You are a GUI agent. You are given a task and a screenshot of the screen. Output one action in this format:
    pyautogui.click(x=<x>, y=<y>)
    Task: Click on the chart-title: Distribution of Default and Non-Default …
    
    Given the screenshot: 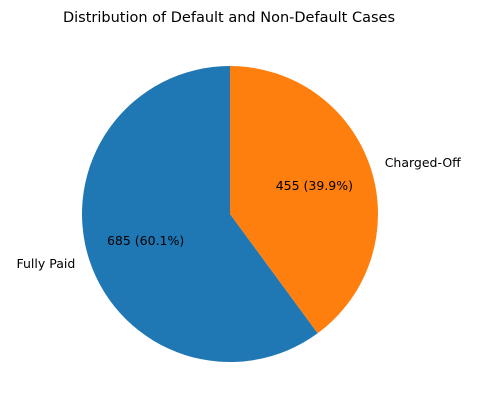 What is the action you would take?
    pyautogui.click(x=229, y=18)
    